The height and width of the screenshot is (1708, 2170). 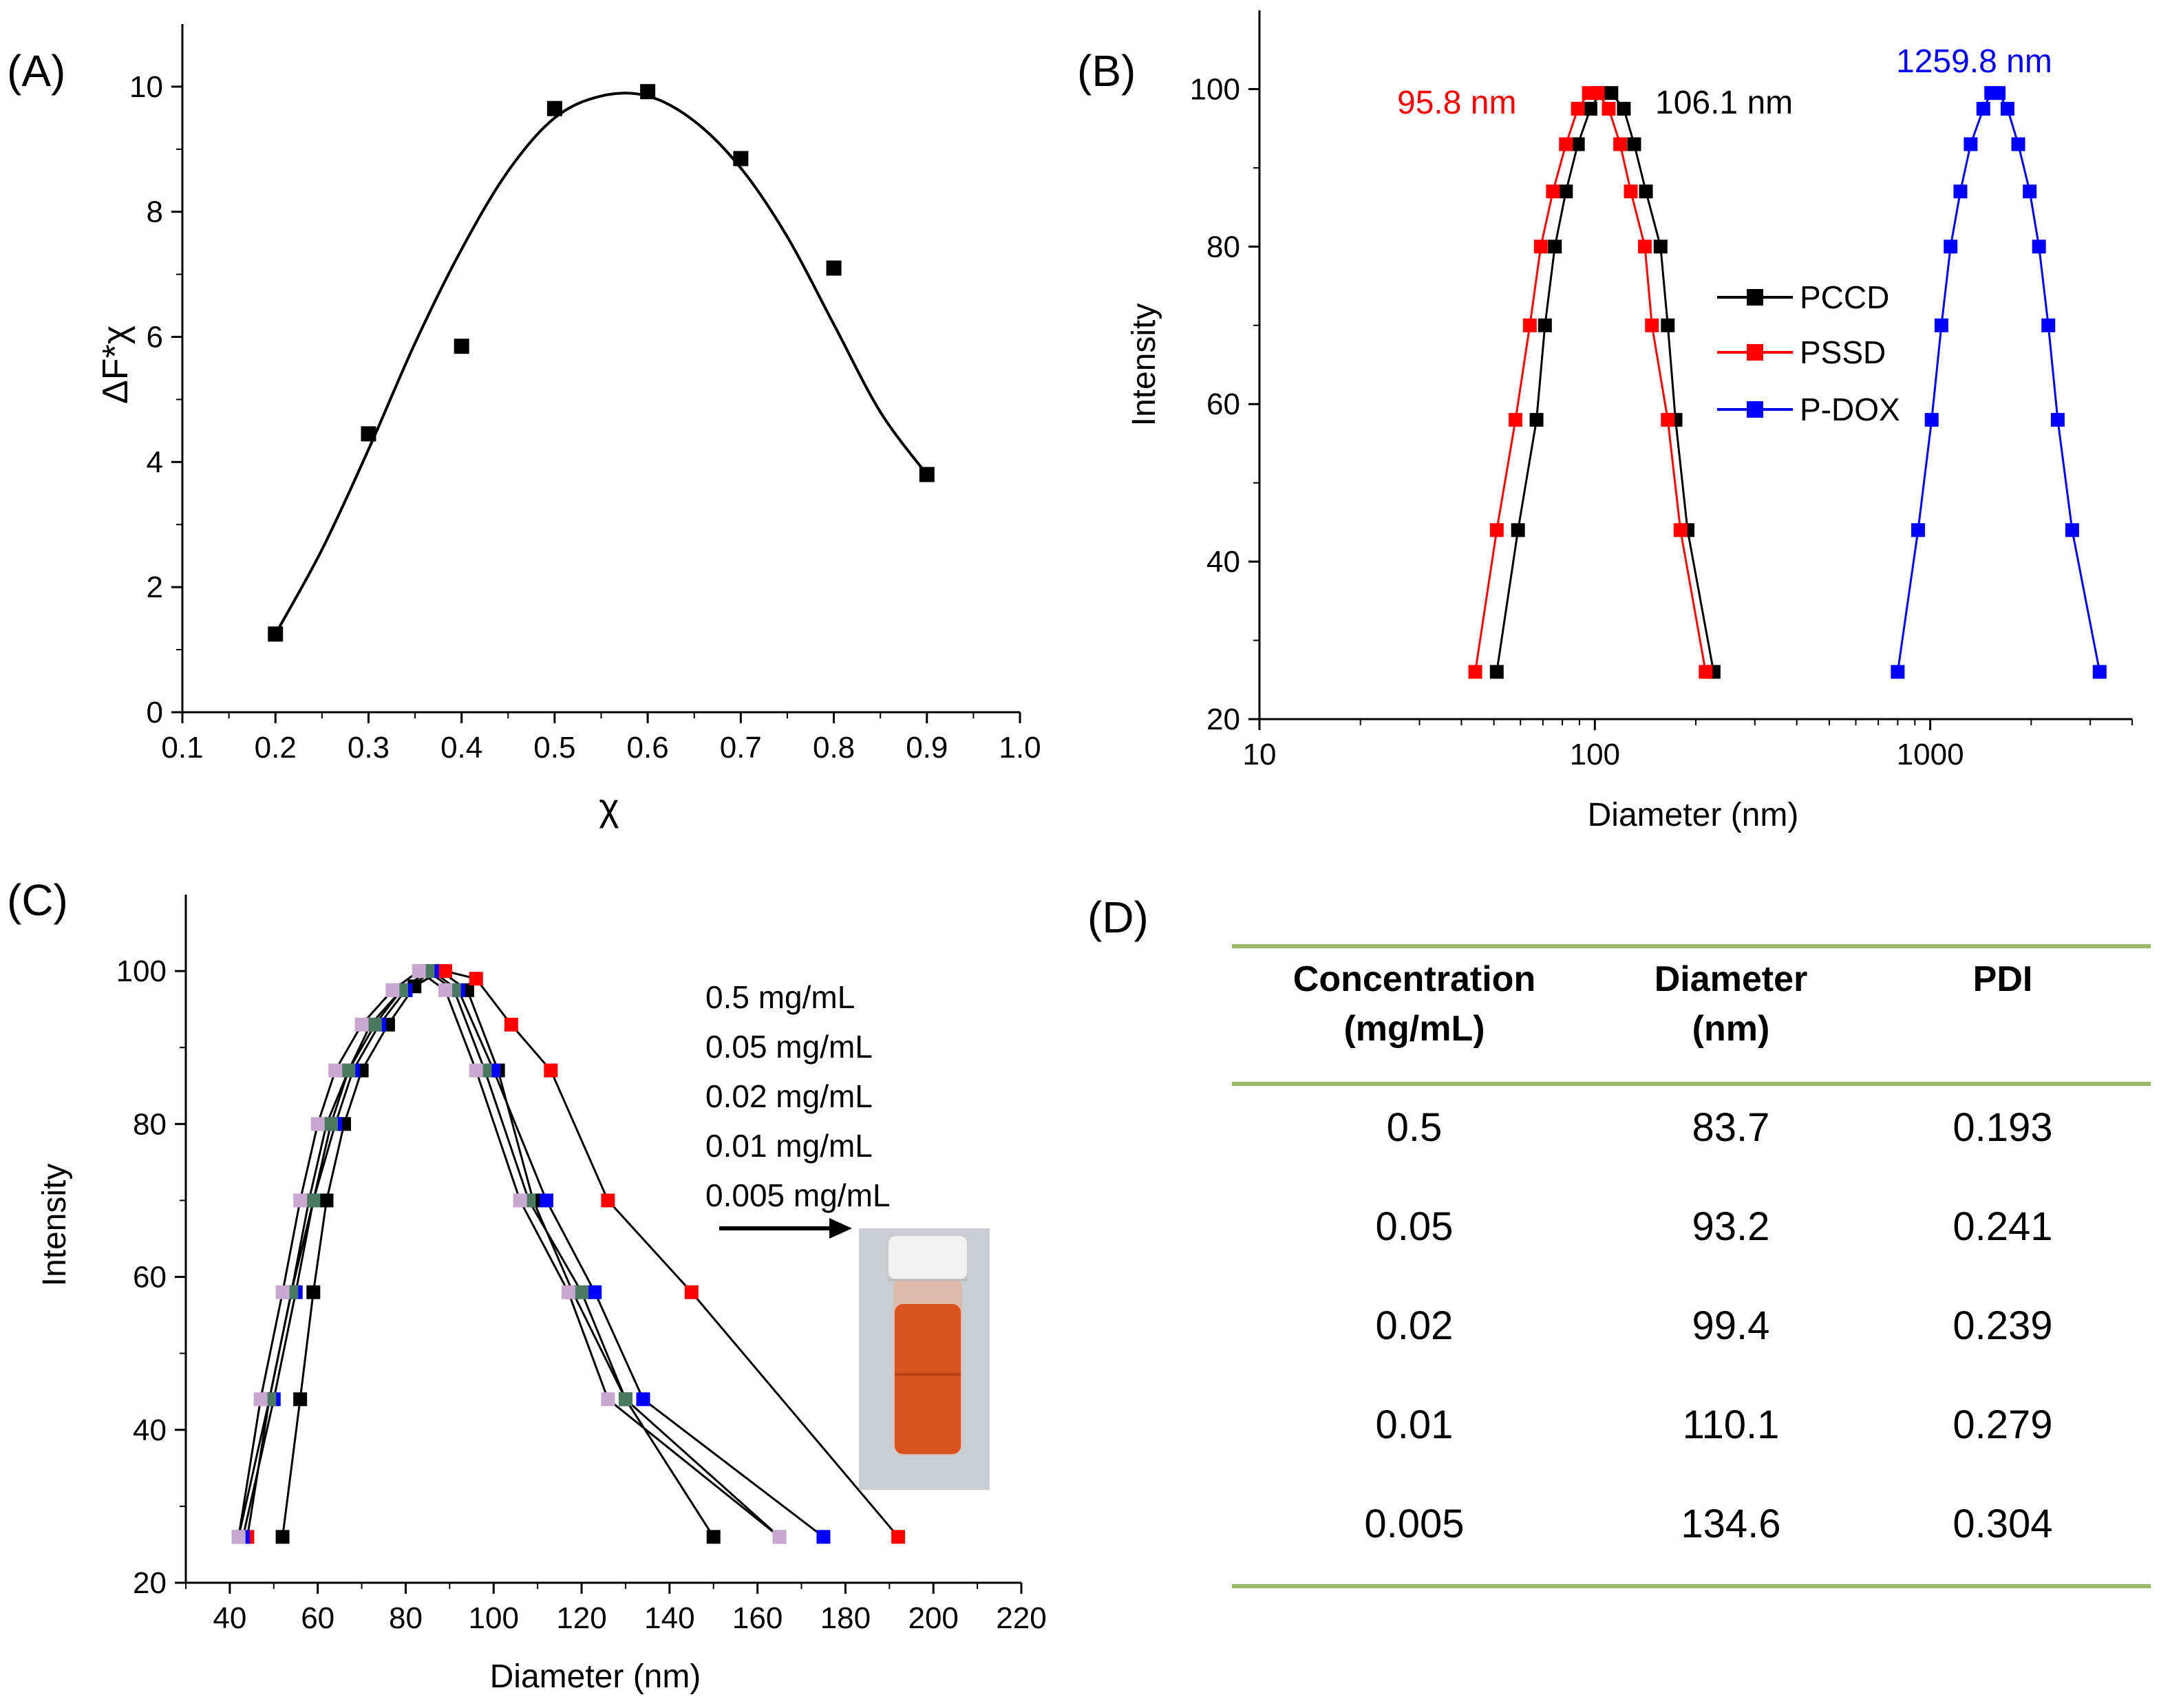 What do you see at coordinates (1595, 754) in the screenshot?
I see `x-tick-label: 100` at bounding box center [1595, 754].